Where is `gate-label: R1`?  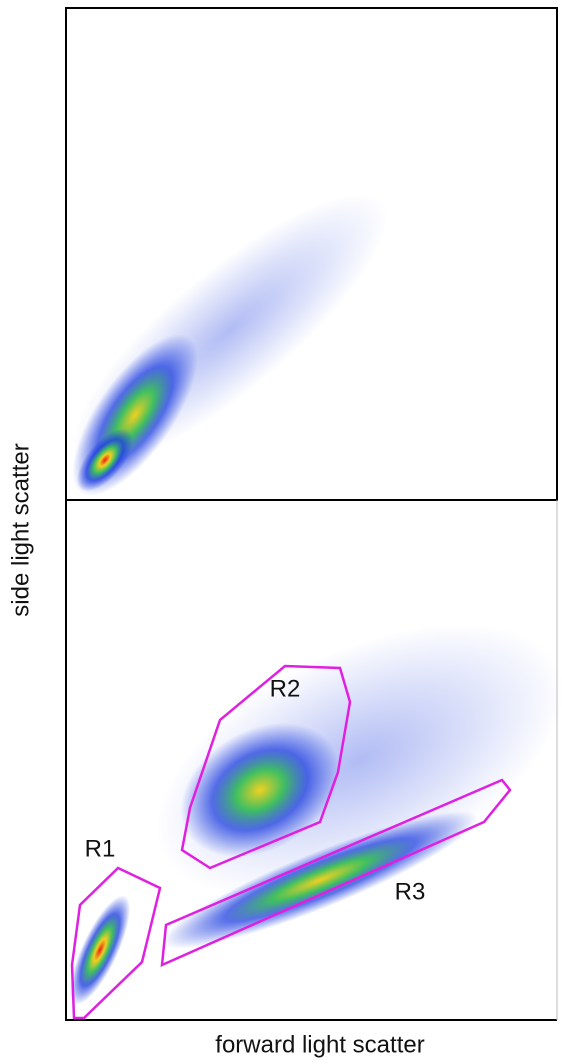
gate-label: R1 is located at coordinates (100, 848).